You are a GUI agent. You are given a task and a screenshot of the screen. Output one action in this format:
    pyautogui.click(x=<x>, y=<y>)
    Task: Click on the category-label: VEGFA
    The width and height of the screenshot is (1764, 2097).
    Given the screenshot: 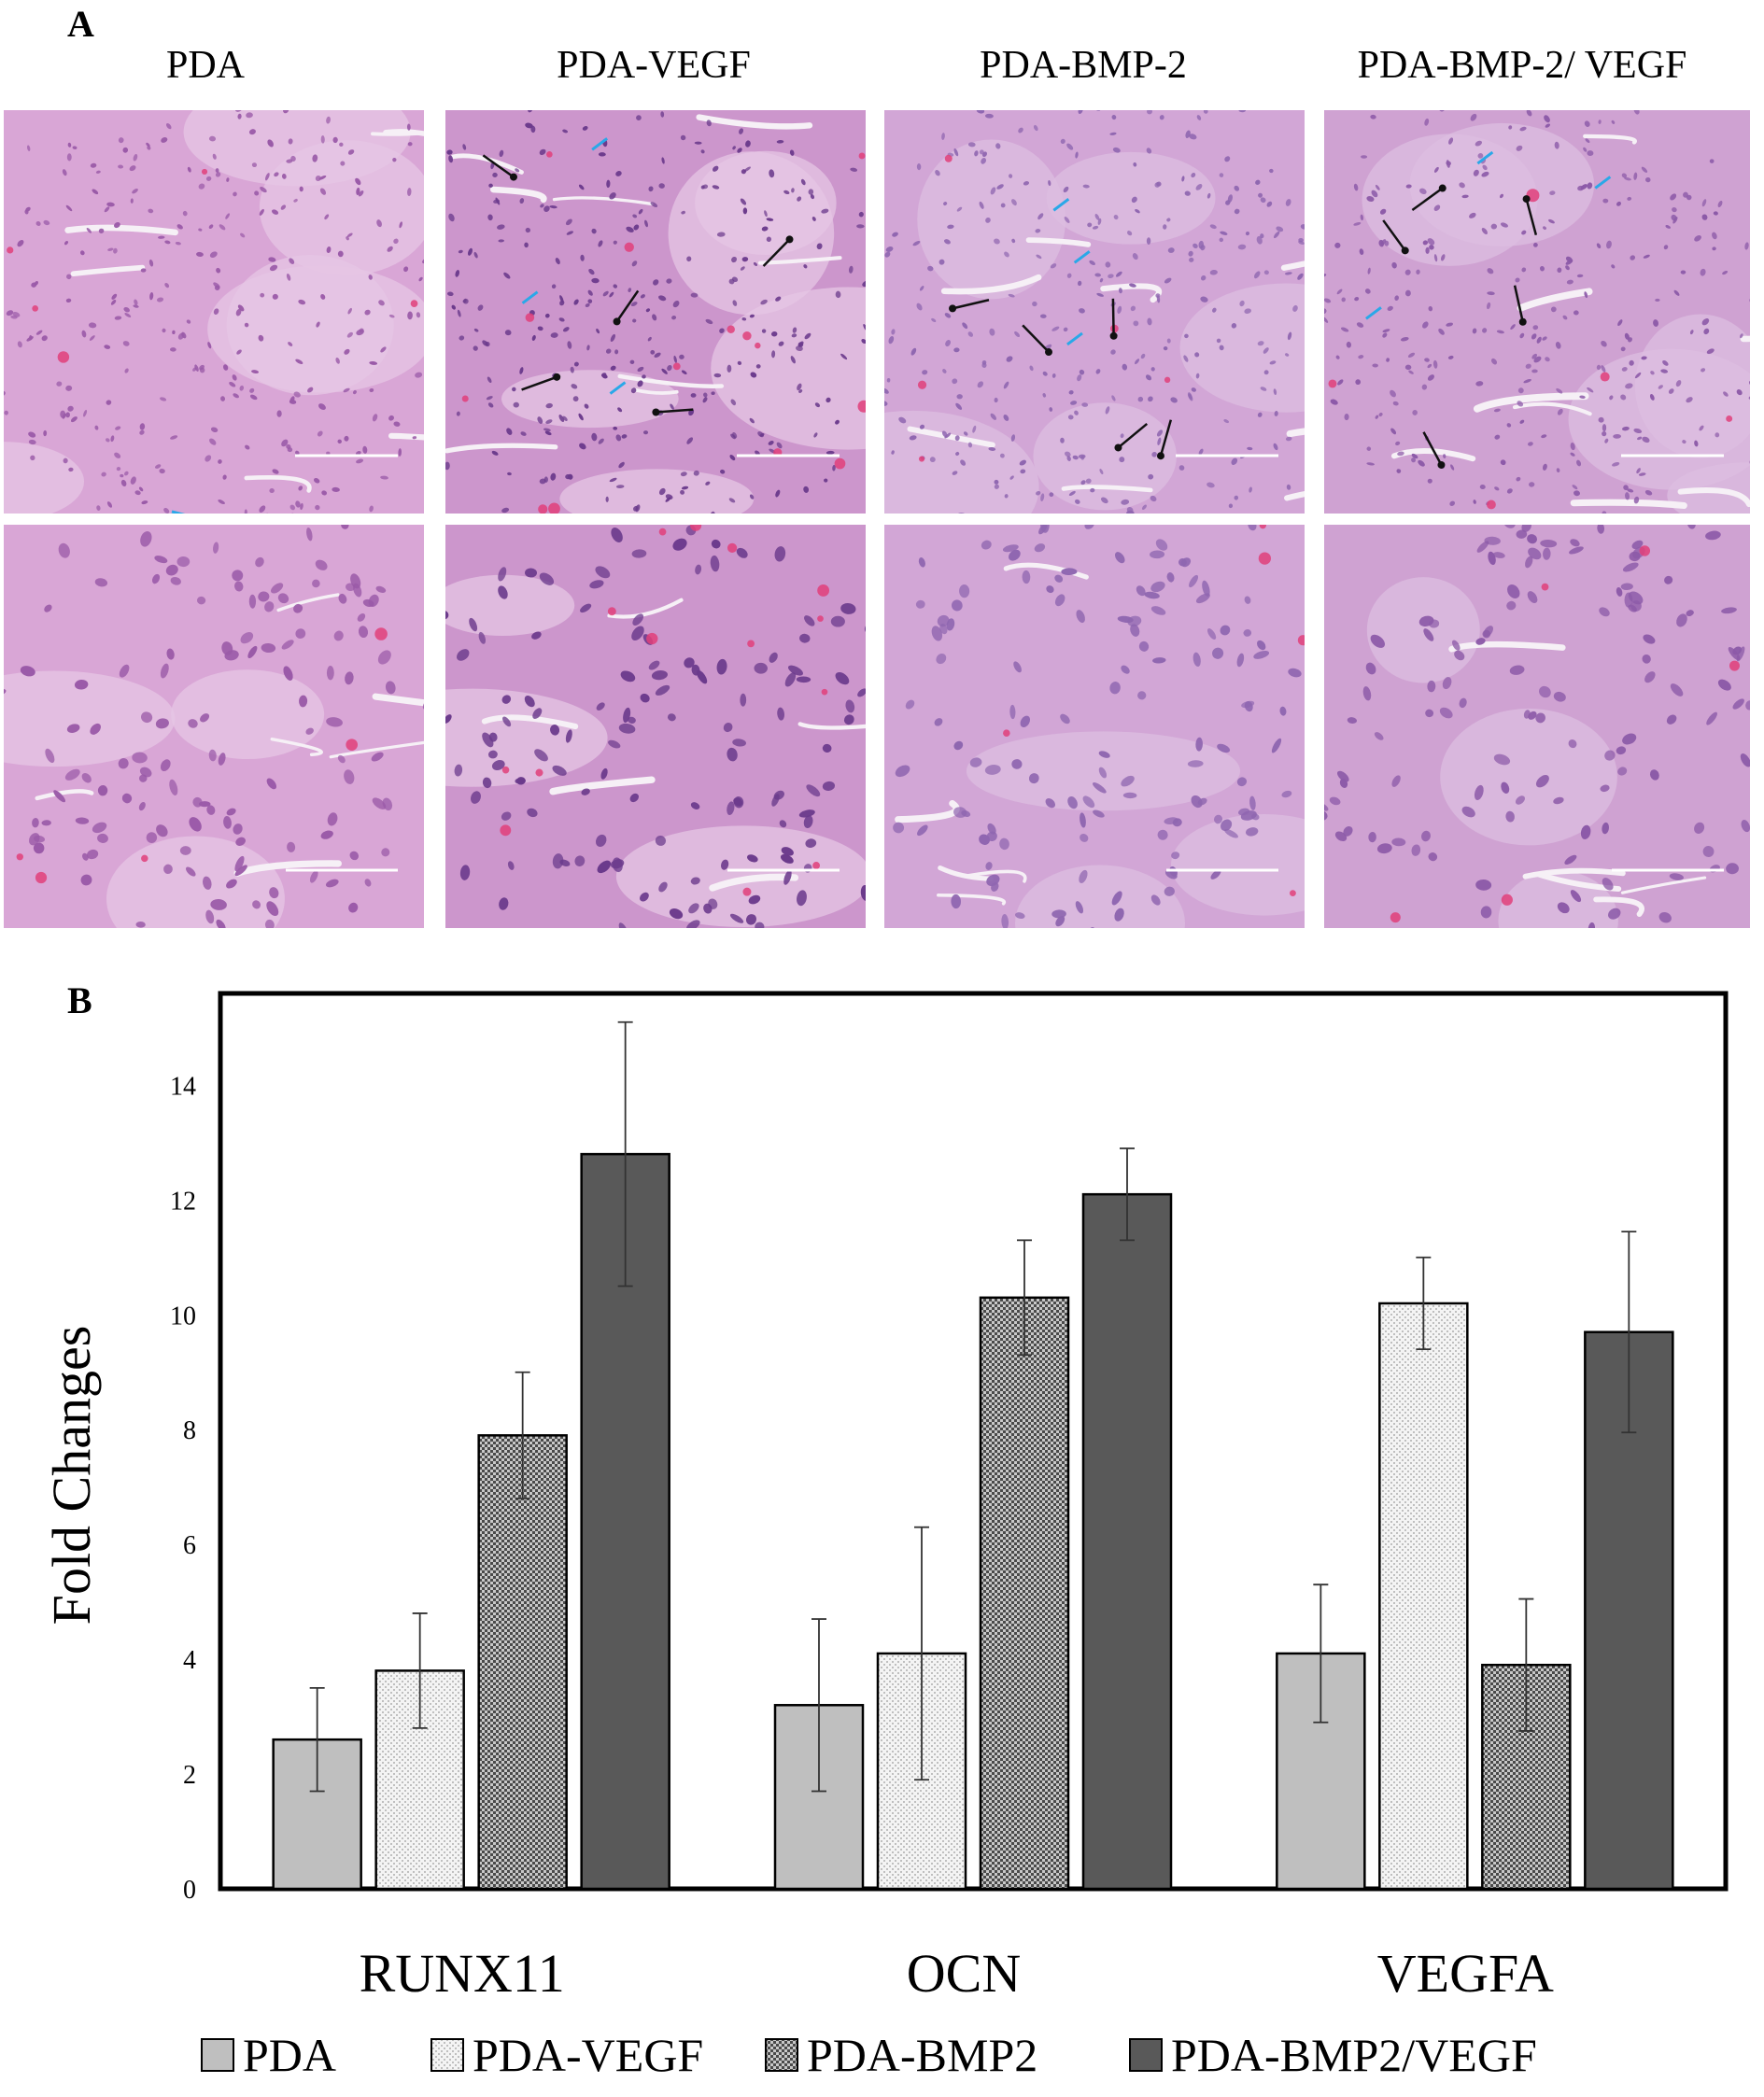 What is the action you would take?
    pyautogui.click(x=1466, y=1973)
    